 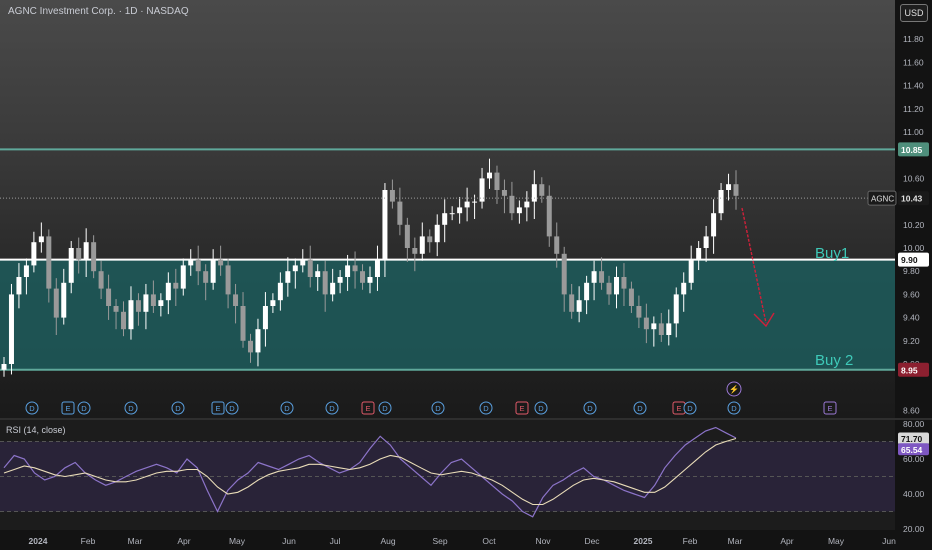 I want to click on current-price-badge: 10.43, so click(x=912, y=199).